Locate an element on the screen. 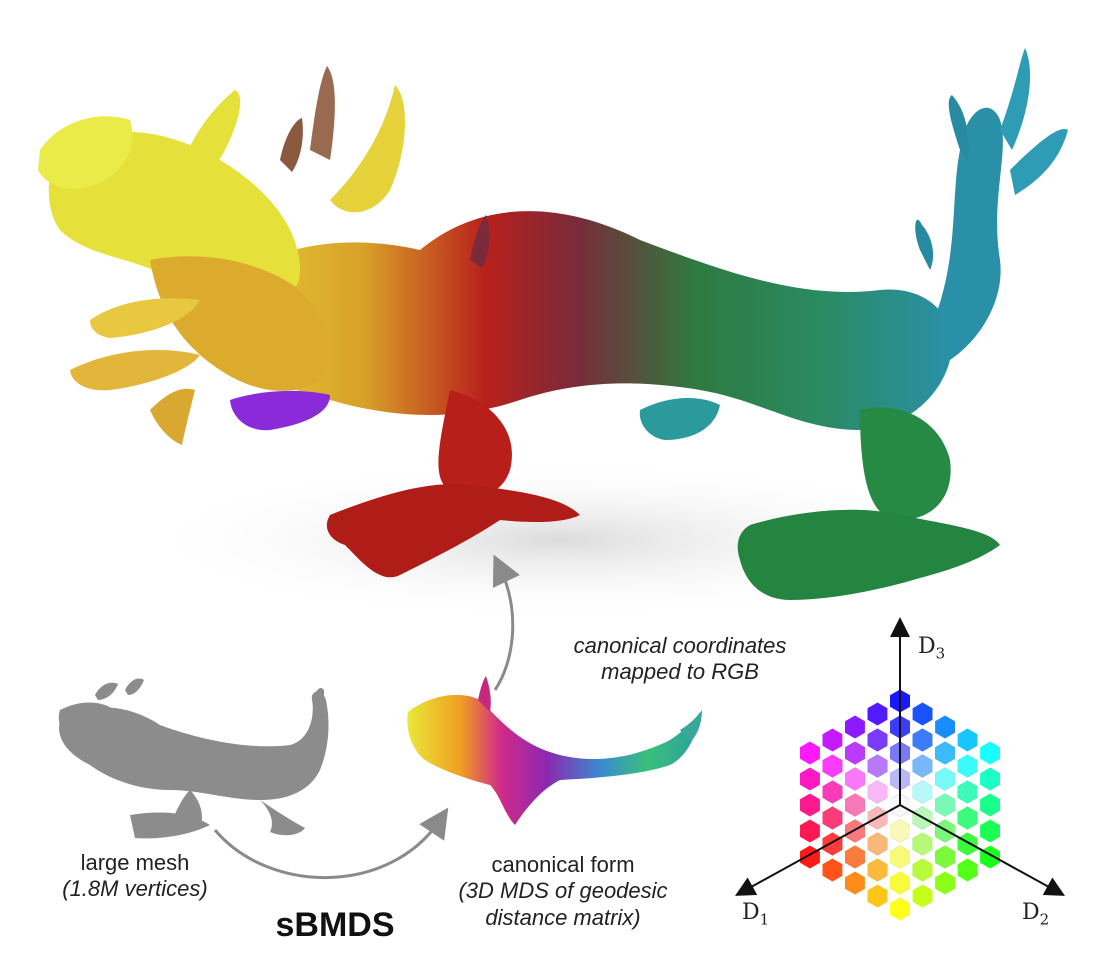  canonical-form-shape is located at coordinates (554, 750).